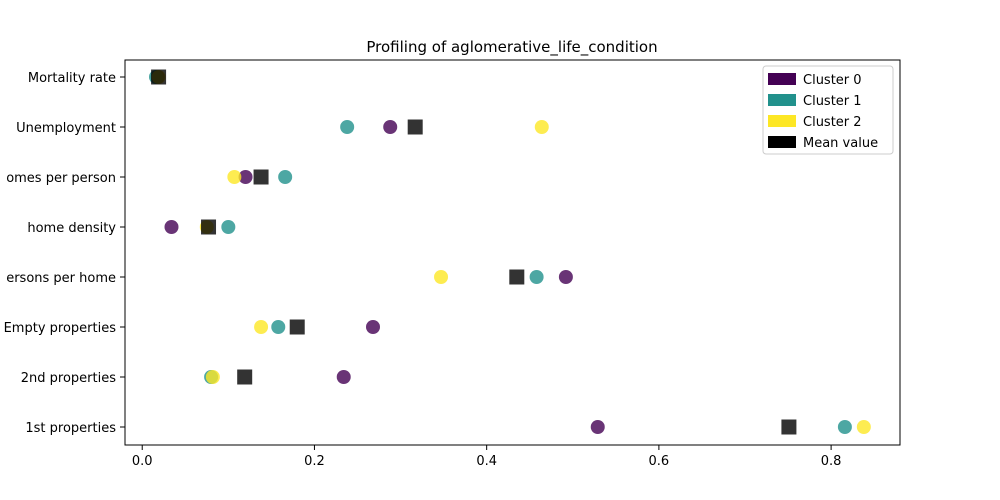  Describe the element at coordinates (831, 461) in the screenshot. I see `x-tick-label: 0.8` at that location.